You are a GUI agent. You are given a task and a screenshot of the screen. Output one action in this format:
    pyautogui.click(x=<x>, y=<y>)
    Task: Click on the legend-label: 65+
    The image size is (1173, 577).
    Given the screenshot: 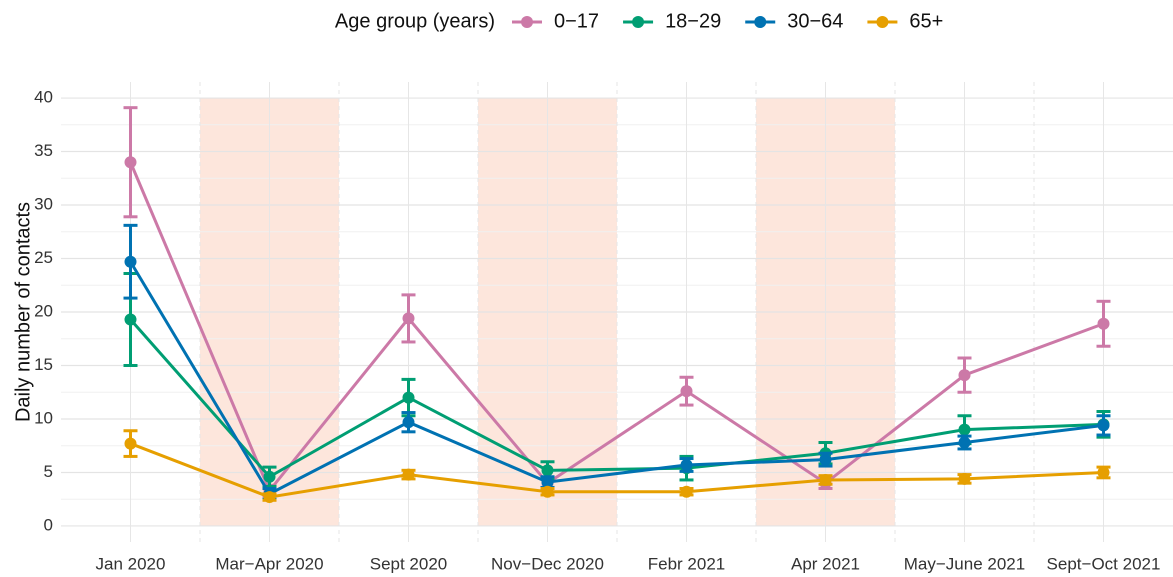 What is the action you would take?
    pyautogui.click(x=926, y=21)
    